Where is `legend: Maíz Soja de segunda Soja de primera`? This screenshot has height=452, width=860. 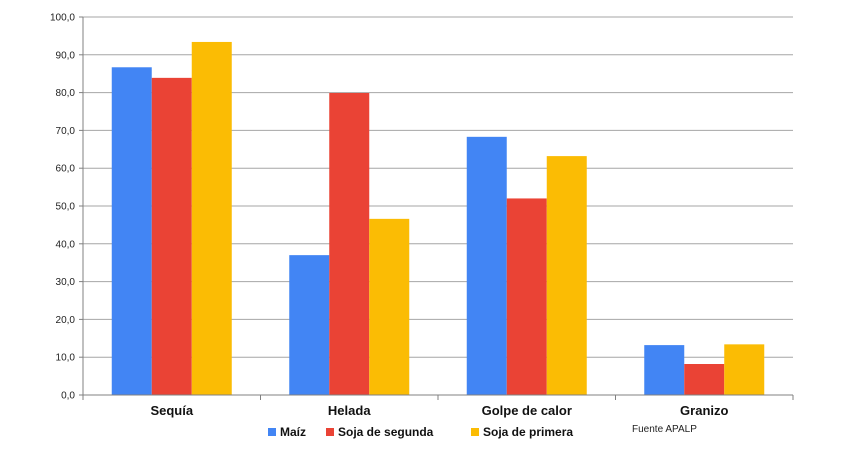
legend: Maíz Soja de segunda Soja de primera is located at coordinates (420, 432).